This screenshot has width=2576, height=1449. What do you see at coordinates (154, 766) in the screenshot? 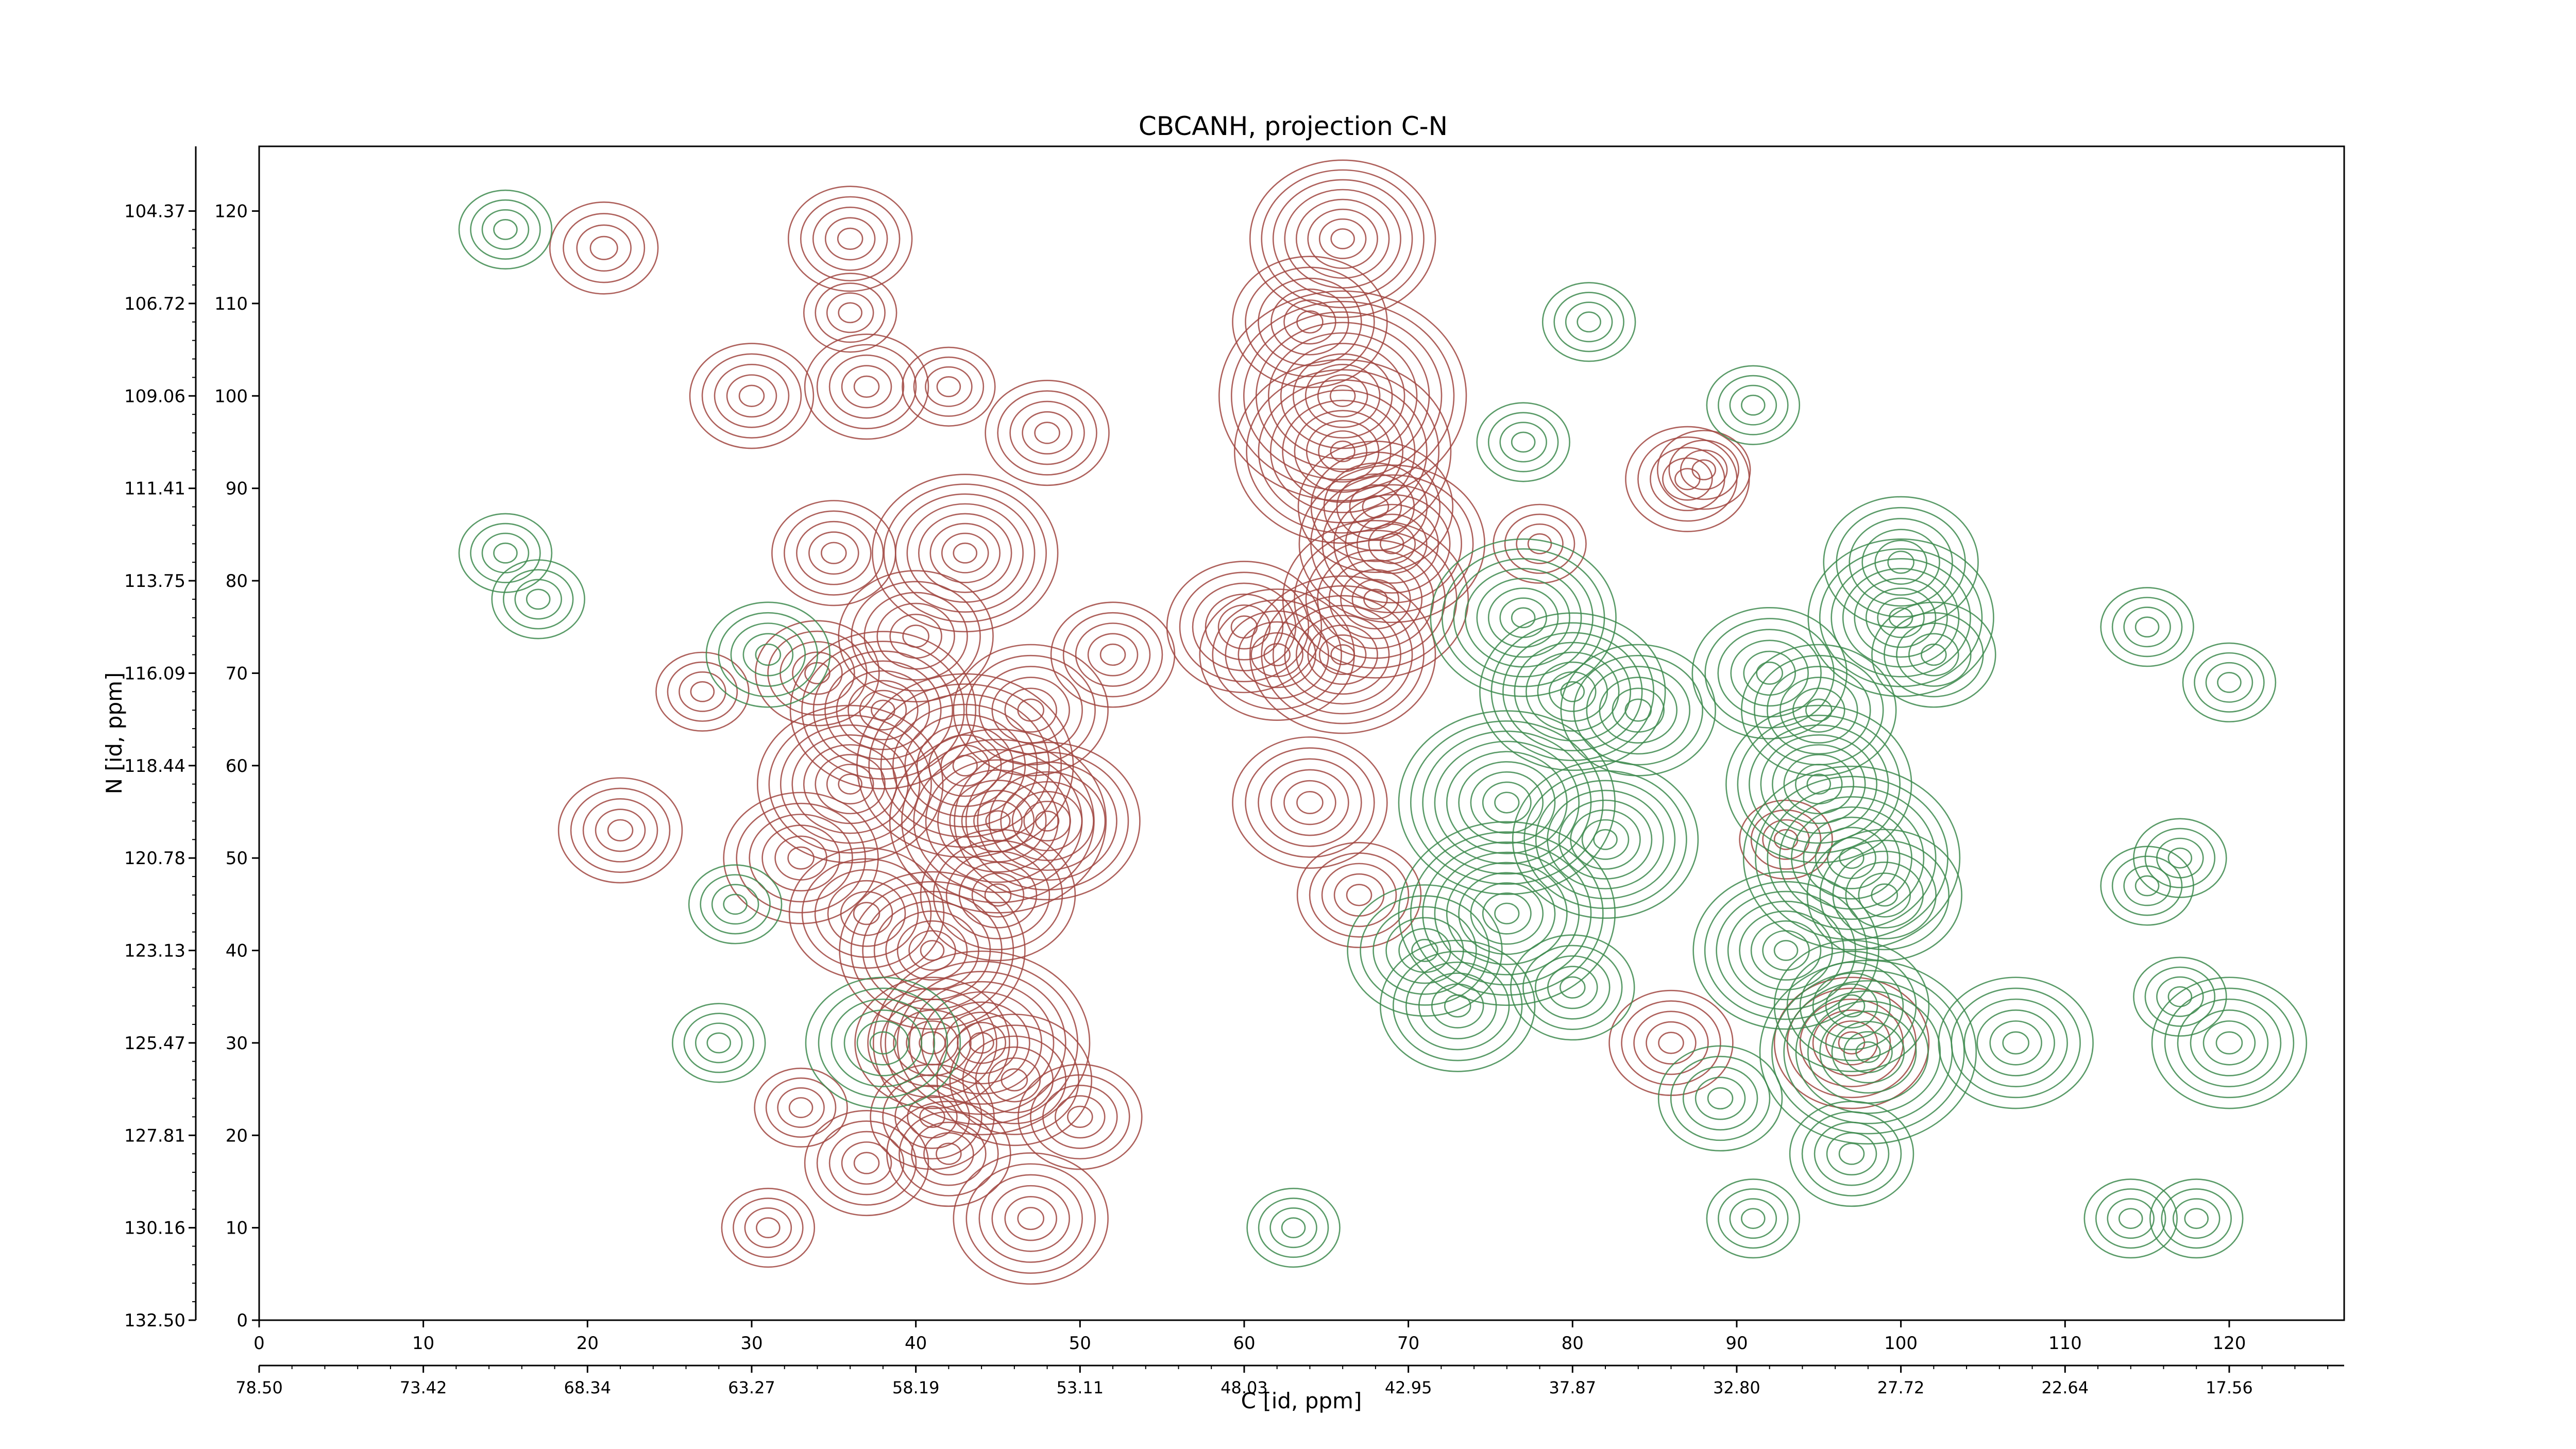
I see `y-ppm-tick-label: 118.44` at bounding box center [154, 766].